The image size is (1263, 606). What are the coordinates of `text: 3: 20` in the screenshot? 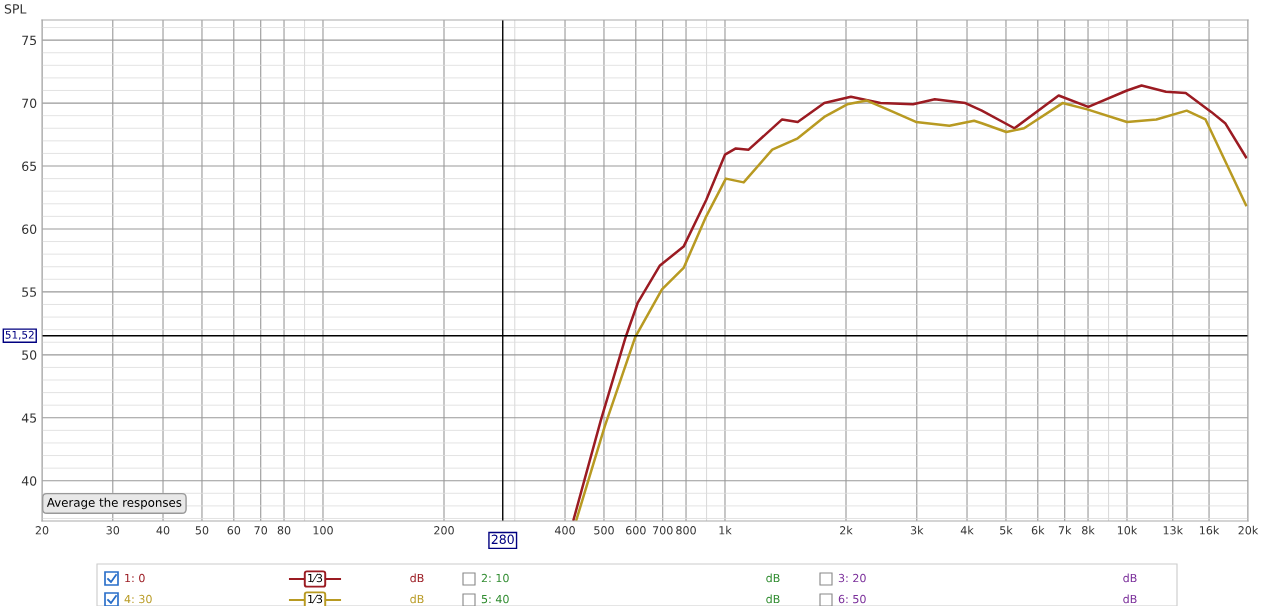 It's located at (852, 578).